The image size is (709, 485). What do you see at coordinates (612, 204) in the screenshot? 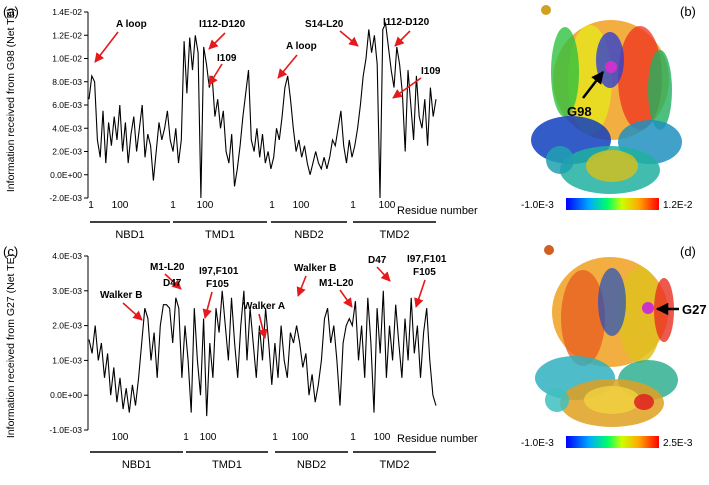
I see `colorbar-b` at bounding box center [612, 204].